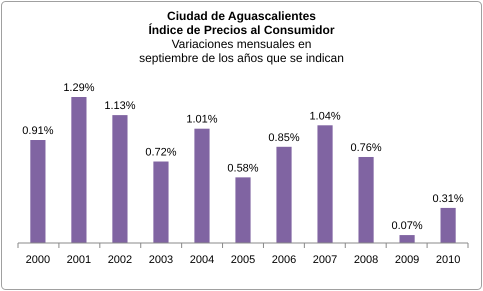 The height and width of the screenshot is (291, 483). I want to click on data-label: 1.01%, so click(202, 120).